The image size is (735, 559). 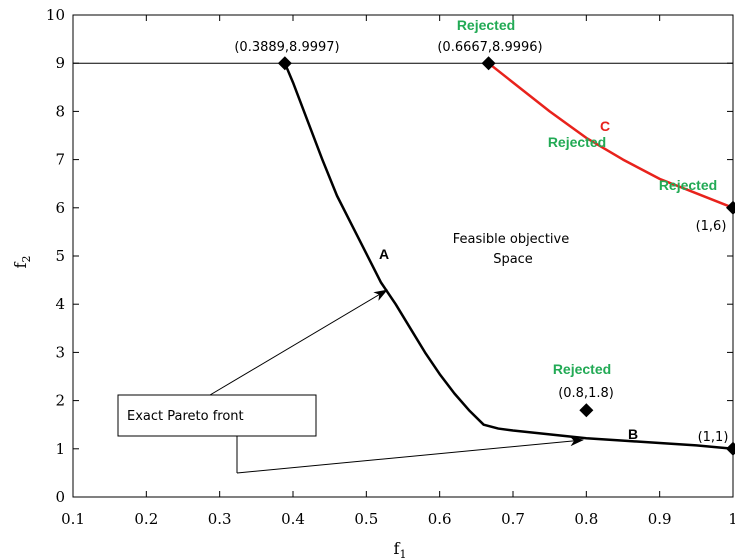 I want to click on rejected-label-bottom: Rejected, so click(x=582, y=369).